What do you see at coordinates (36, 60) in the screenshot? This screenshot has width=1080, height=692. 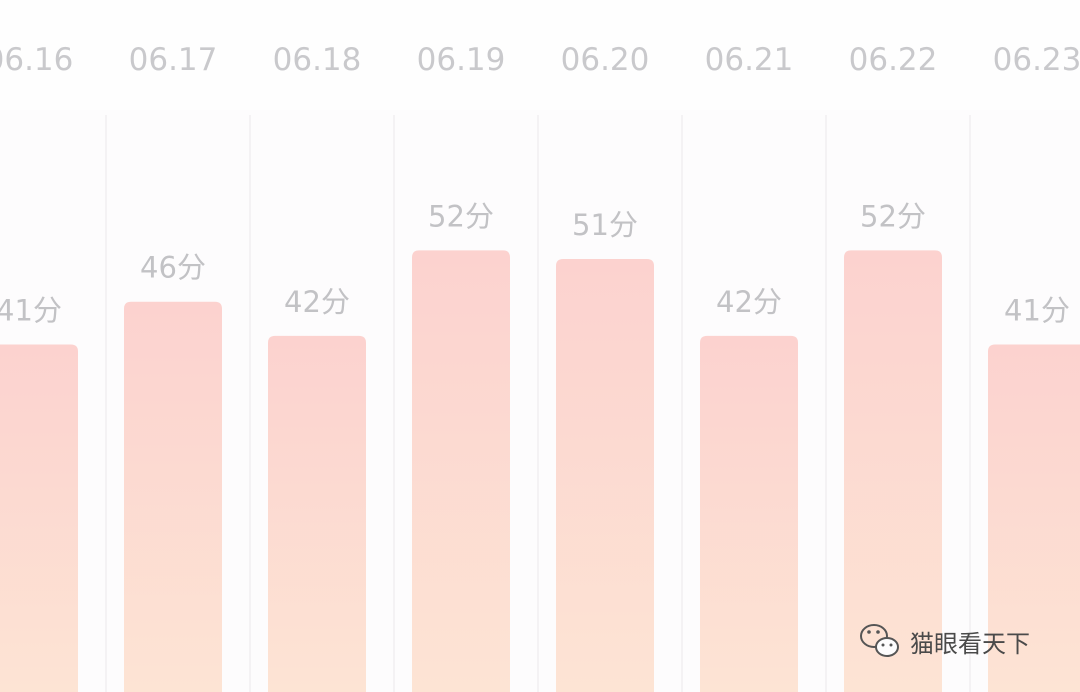 I see `x-tick-label: 06.16` at bounding box center [36, 60].